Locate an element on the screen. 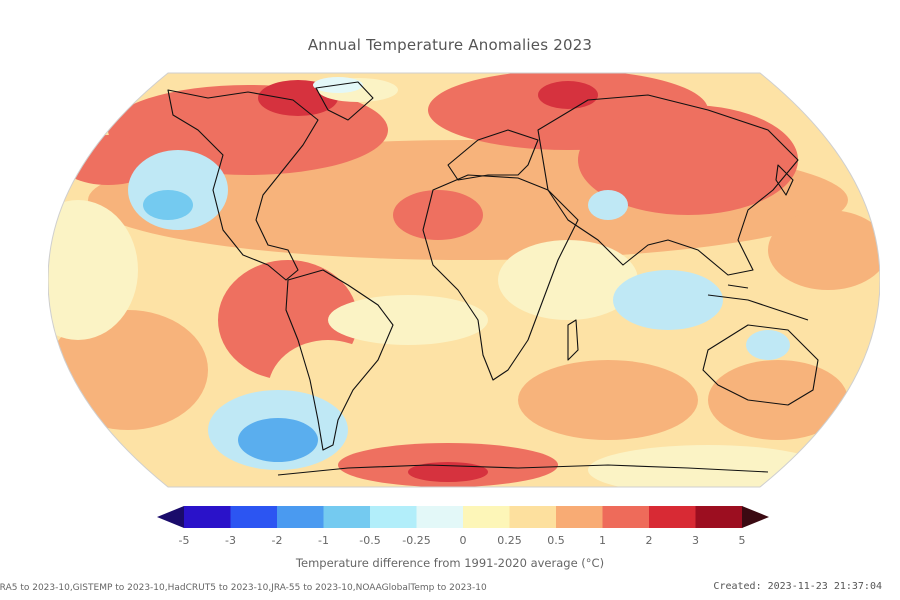 This screenshot has height=600, width=900. colorbar-tick-label: 0.25 is located at coordinates (509, 540).